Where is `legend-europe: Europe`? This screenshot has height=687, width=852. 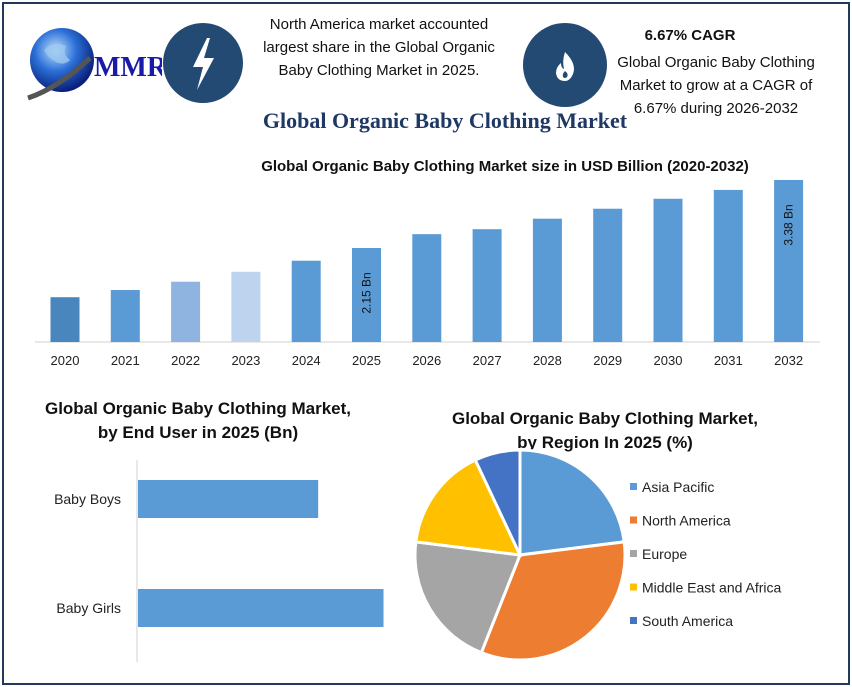 legend-europe: Europe is located at coordinates (664, 554).